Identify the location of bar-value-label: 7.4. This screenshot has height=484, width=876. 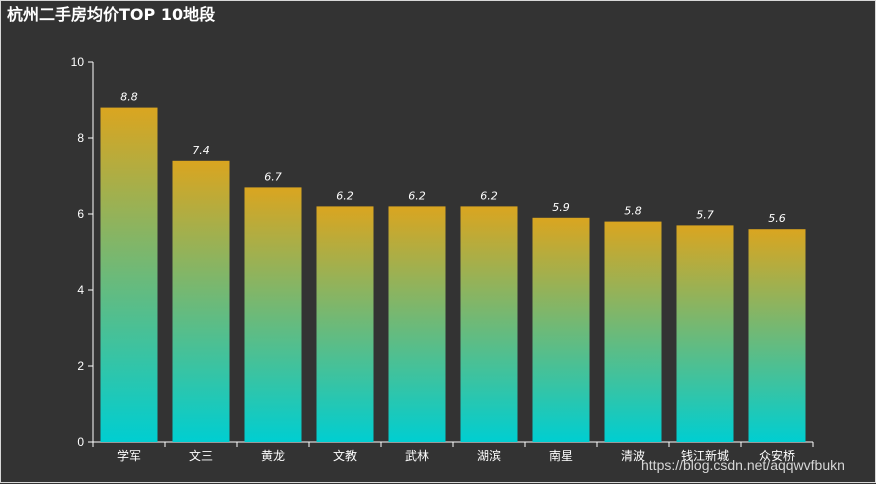
(201, 150).